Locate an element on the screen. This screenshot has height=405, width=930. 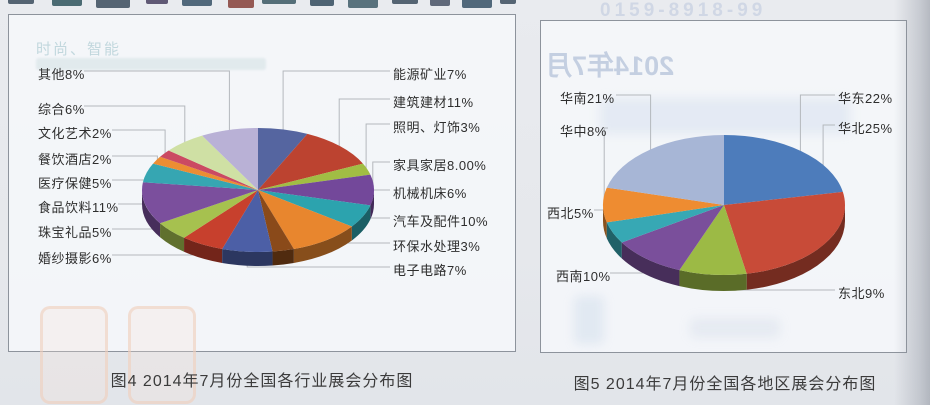
fig4-pie-slice-珠宝礼品 is located at coordinates (209, 214).